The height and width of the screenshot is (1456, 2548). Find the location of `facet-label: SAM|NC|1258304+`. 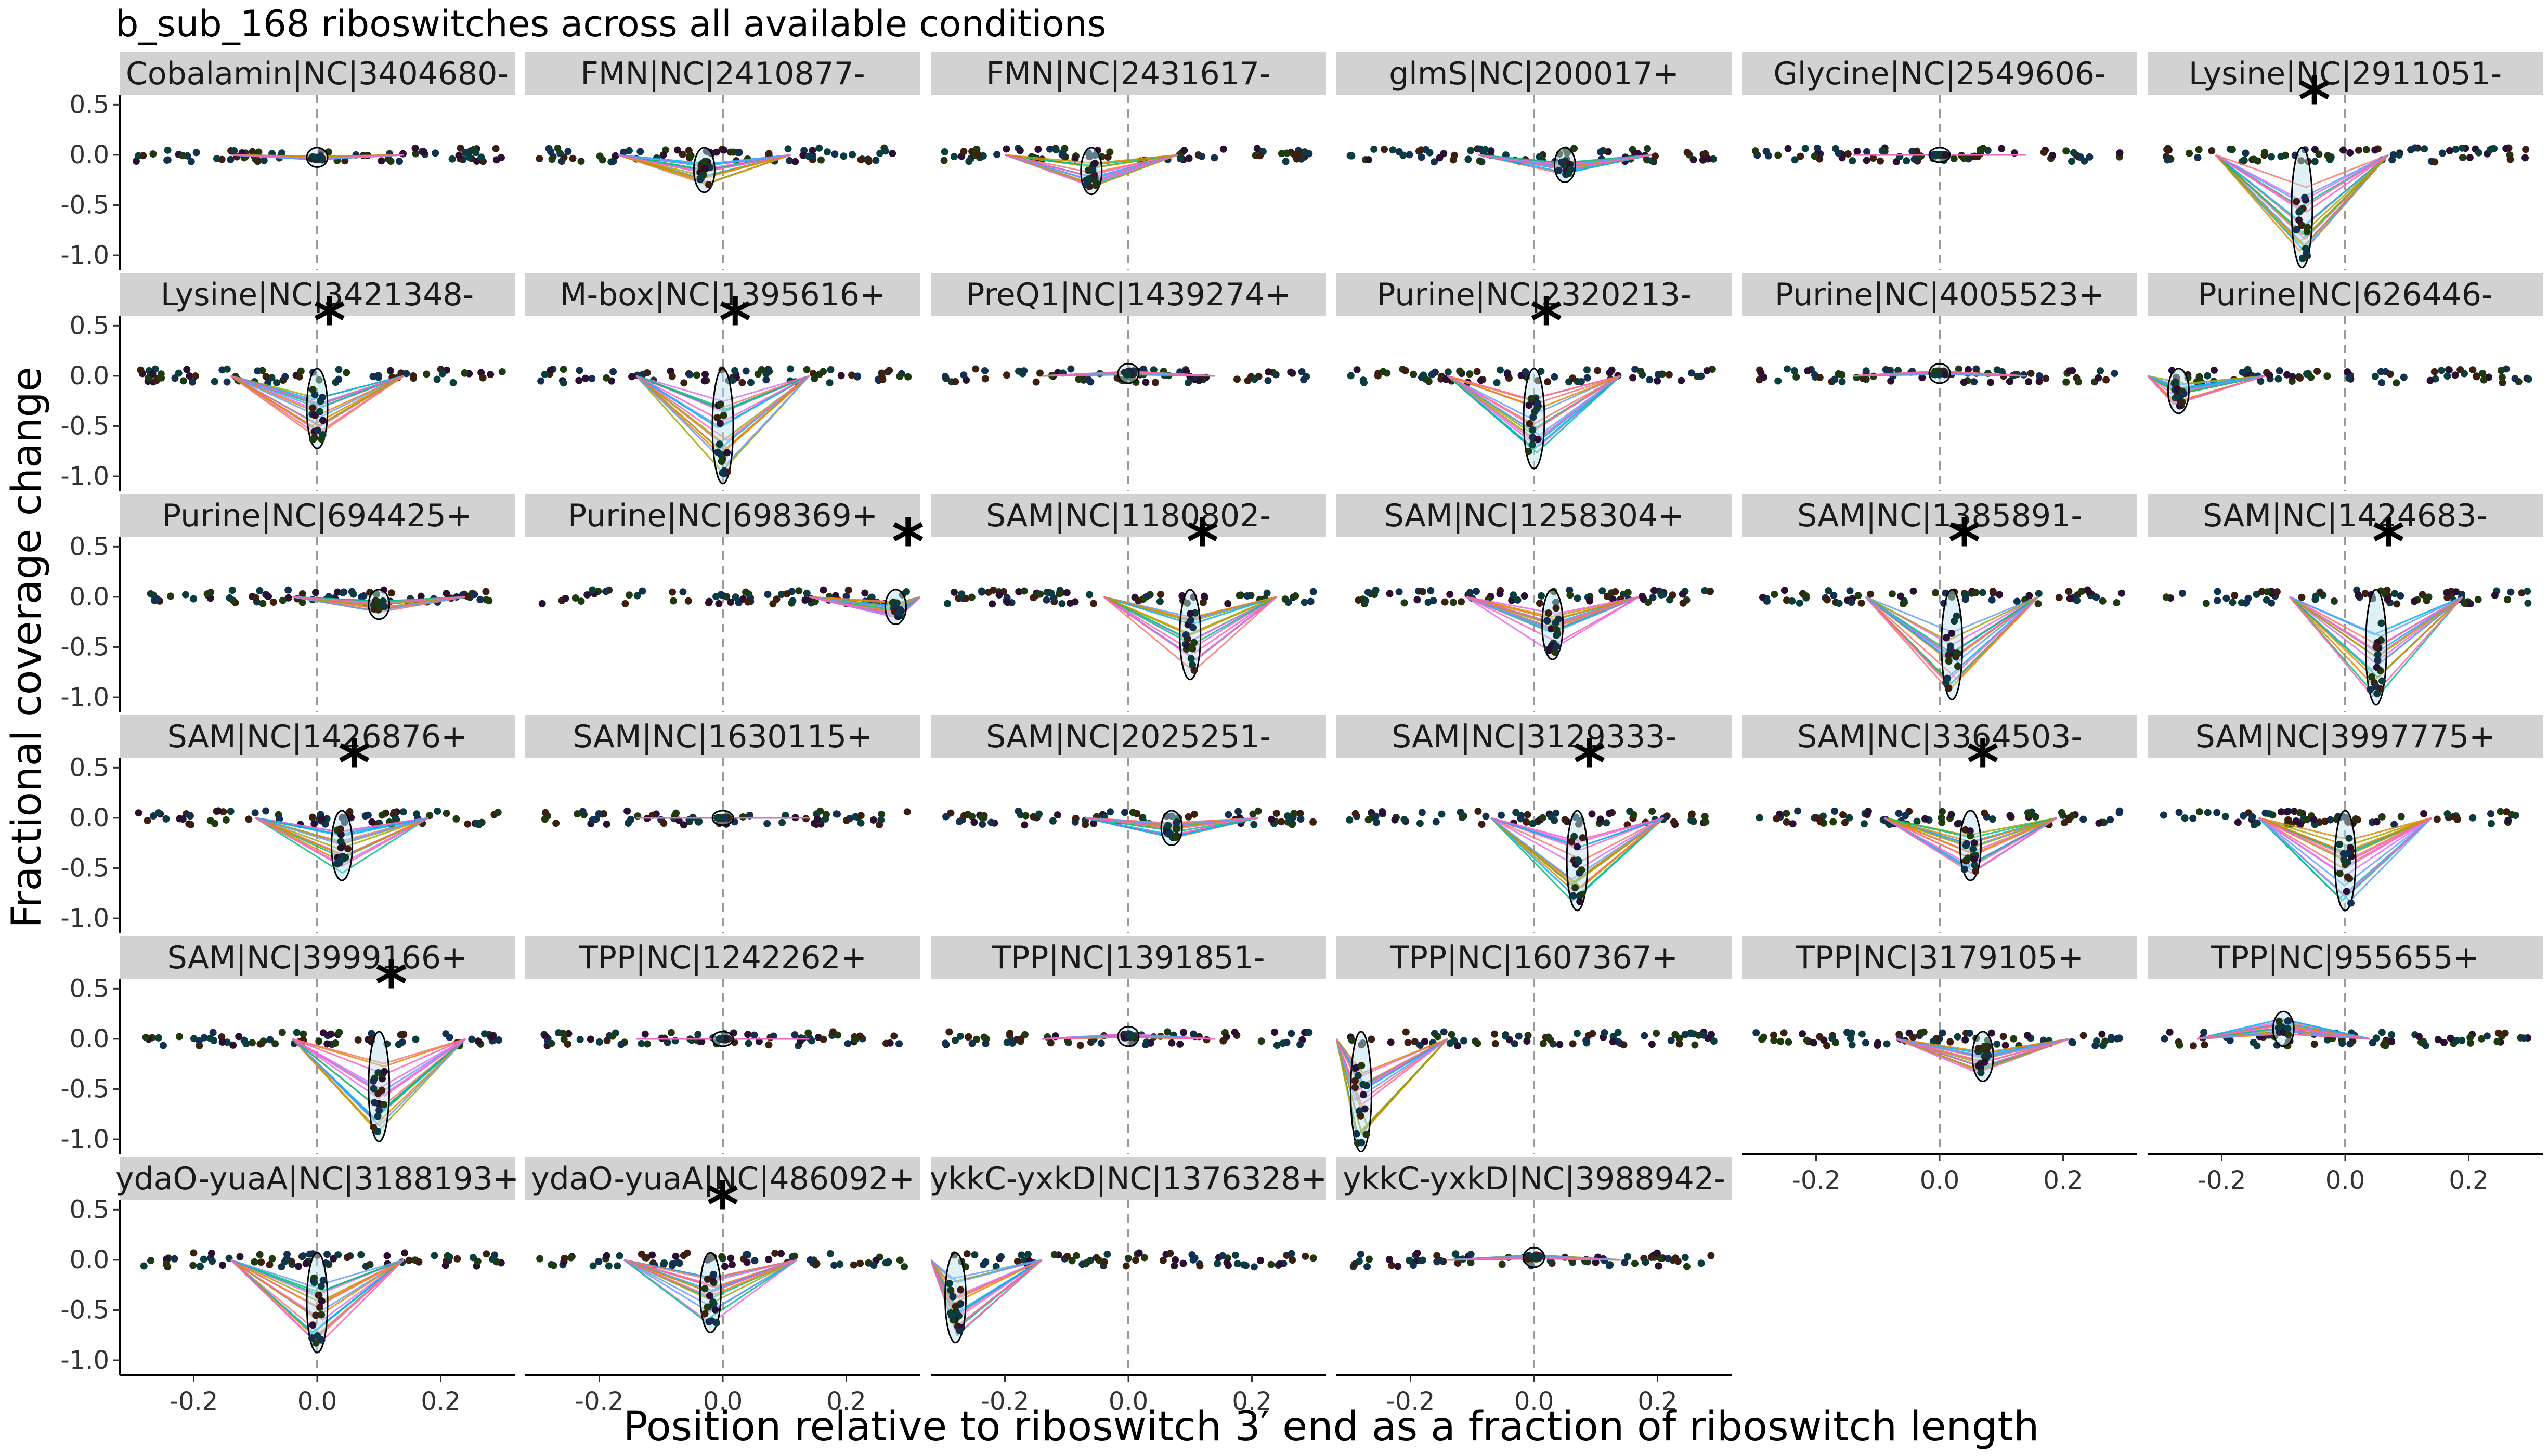

facet-label: SAM|NC|1258304+ is located at coordinates (1534, 516).